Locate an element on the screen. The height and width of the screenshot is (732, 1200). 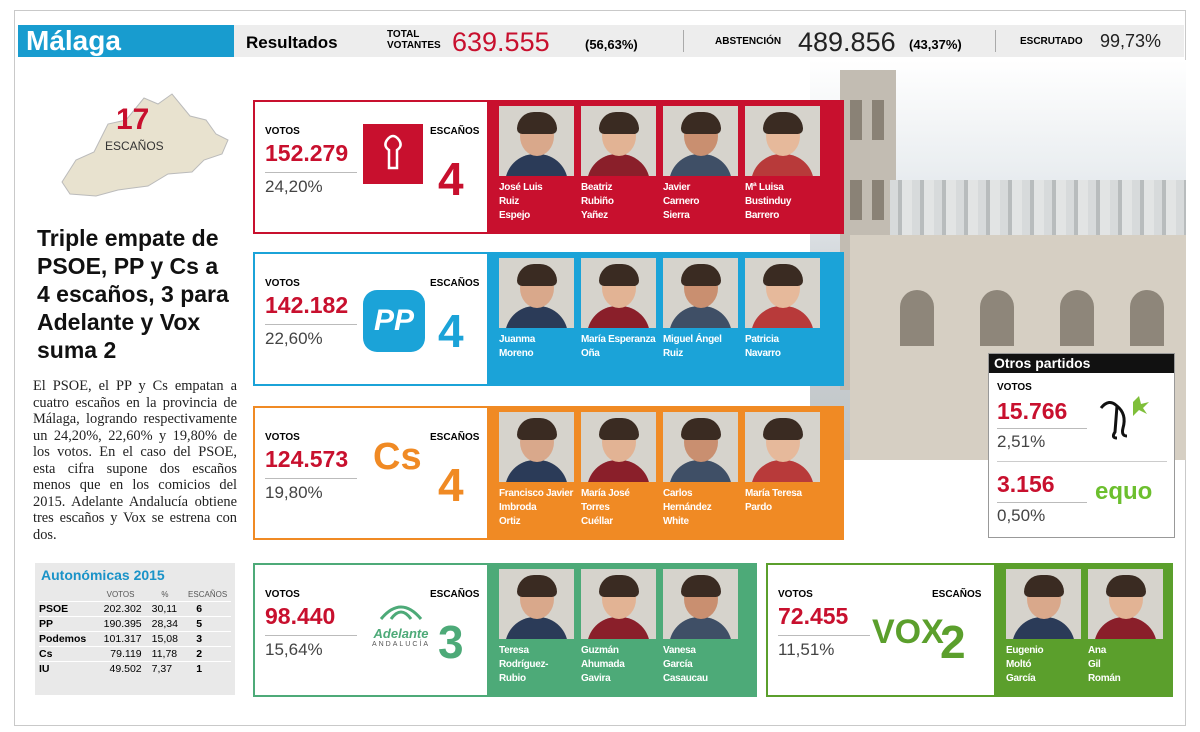
candidate-name: Juanma Moreno is located at coordinates (517, 346).